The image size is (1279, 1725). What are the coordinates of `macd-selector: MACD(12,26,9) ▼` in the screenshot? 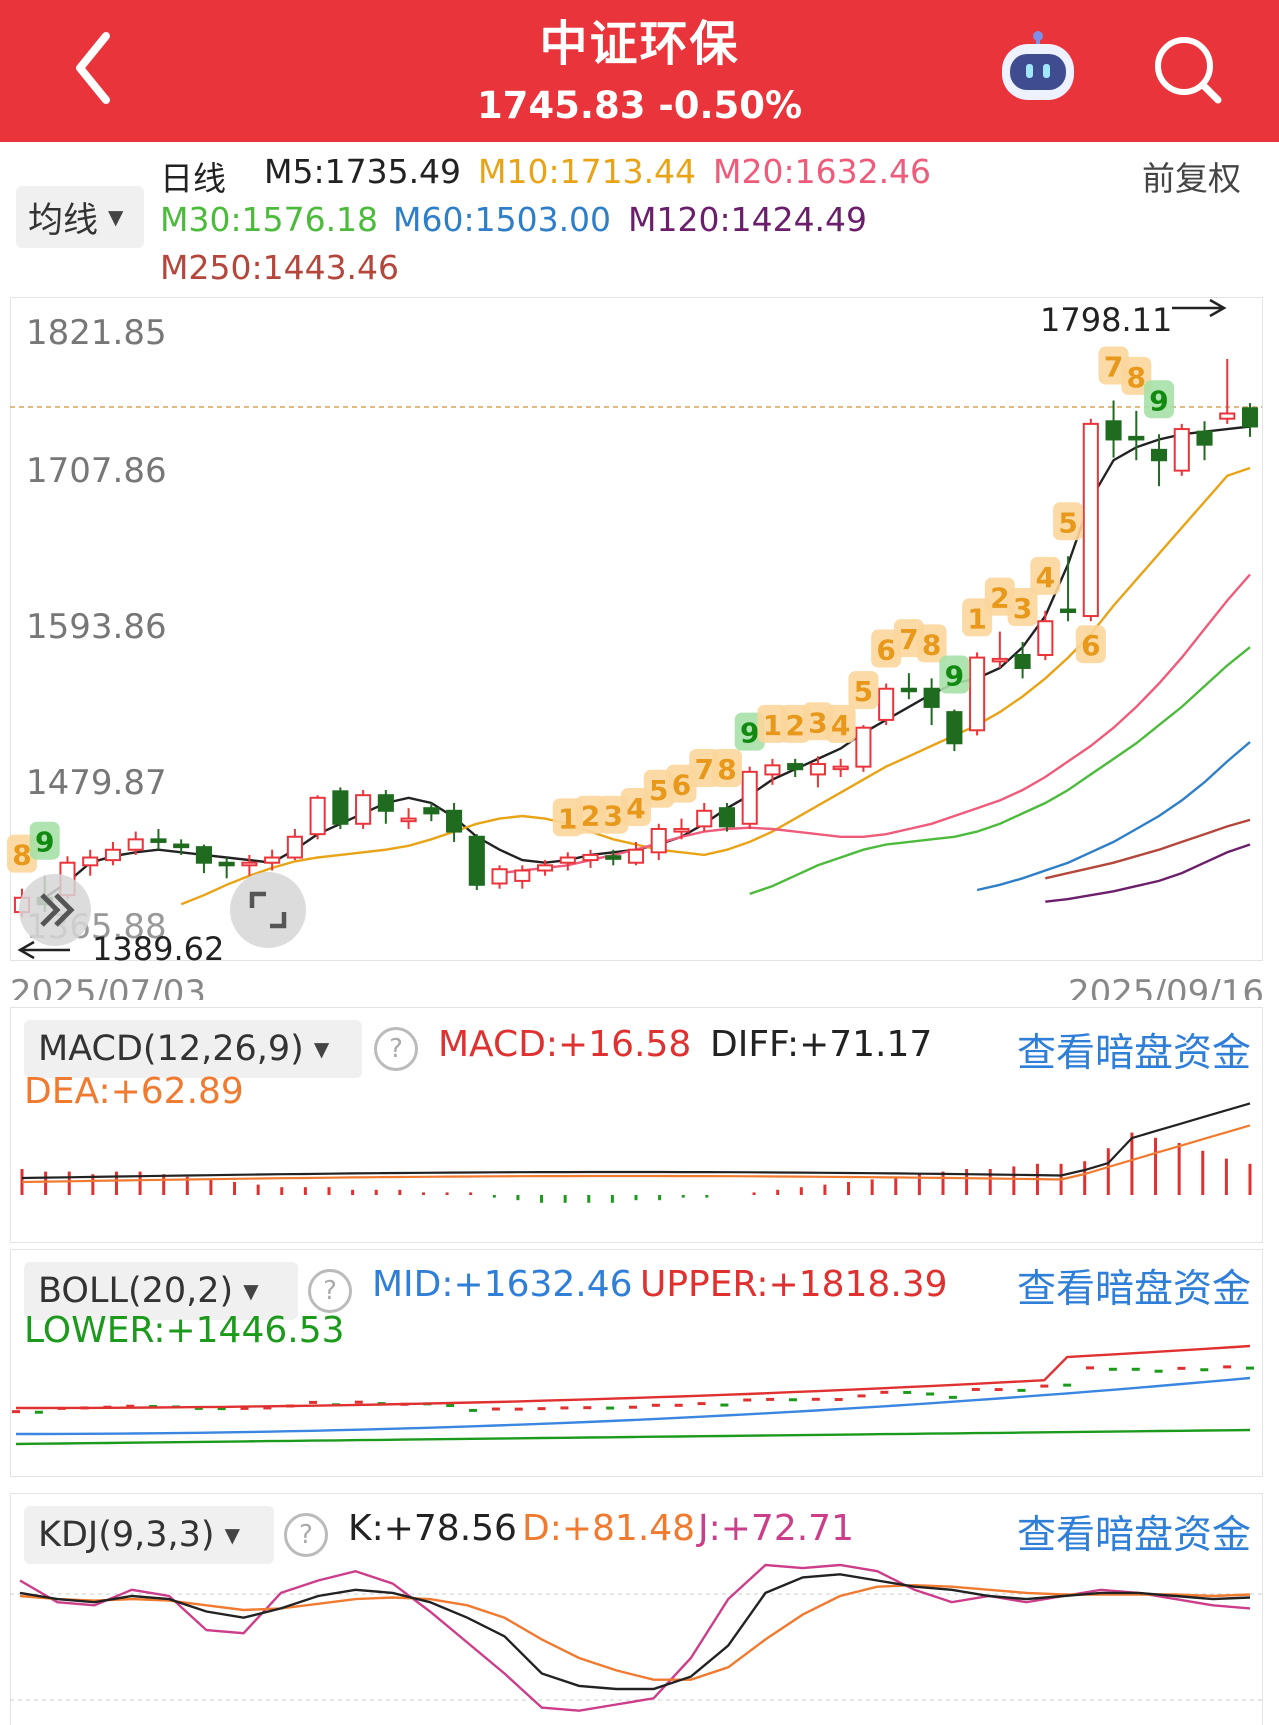 It's located at (193, 1049).